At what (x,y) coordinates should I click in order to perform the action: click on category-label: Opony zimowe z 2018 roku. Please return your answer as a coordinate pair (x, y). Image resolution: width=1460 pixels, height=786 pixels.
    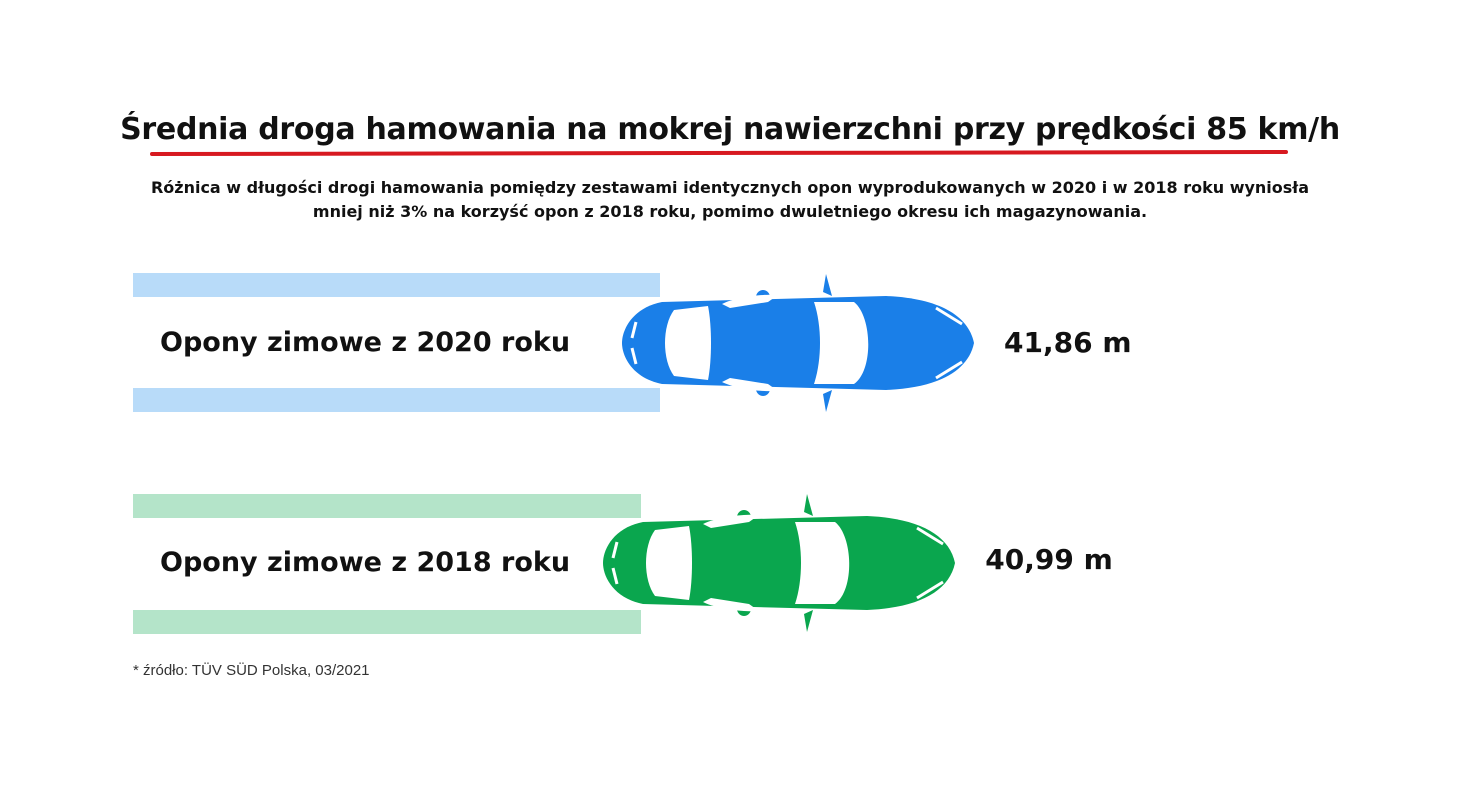
    Looking at the image, I should click on (365, 562).